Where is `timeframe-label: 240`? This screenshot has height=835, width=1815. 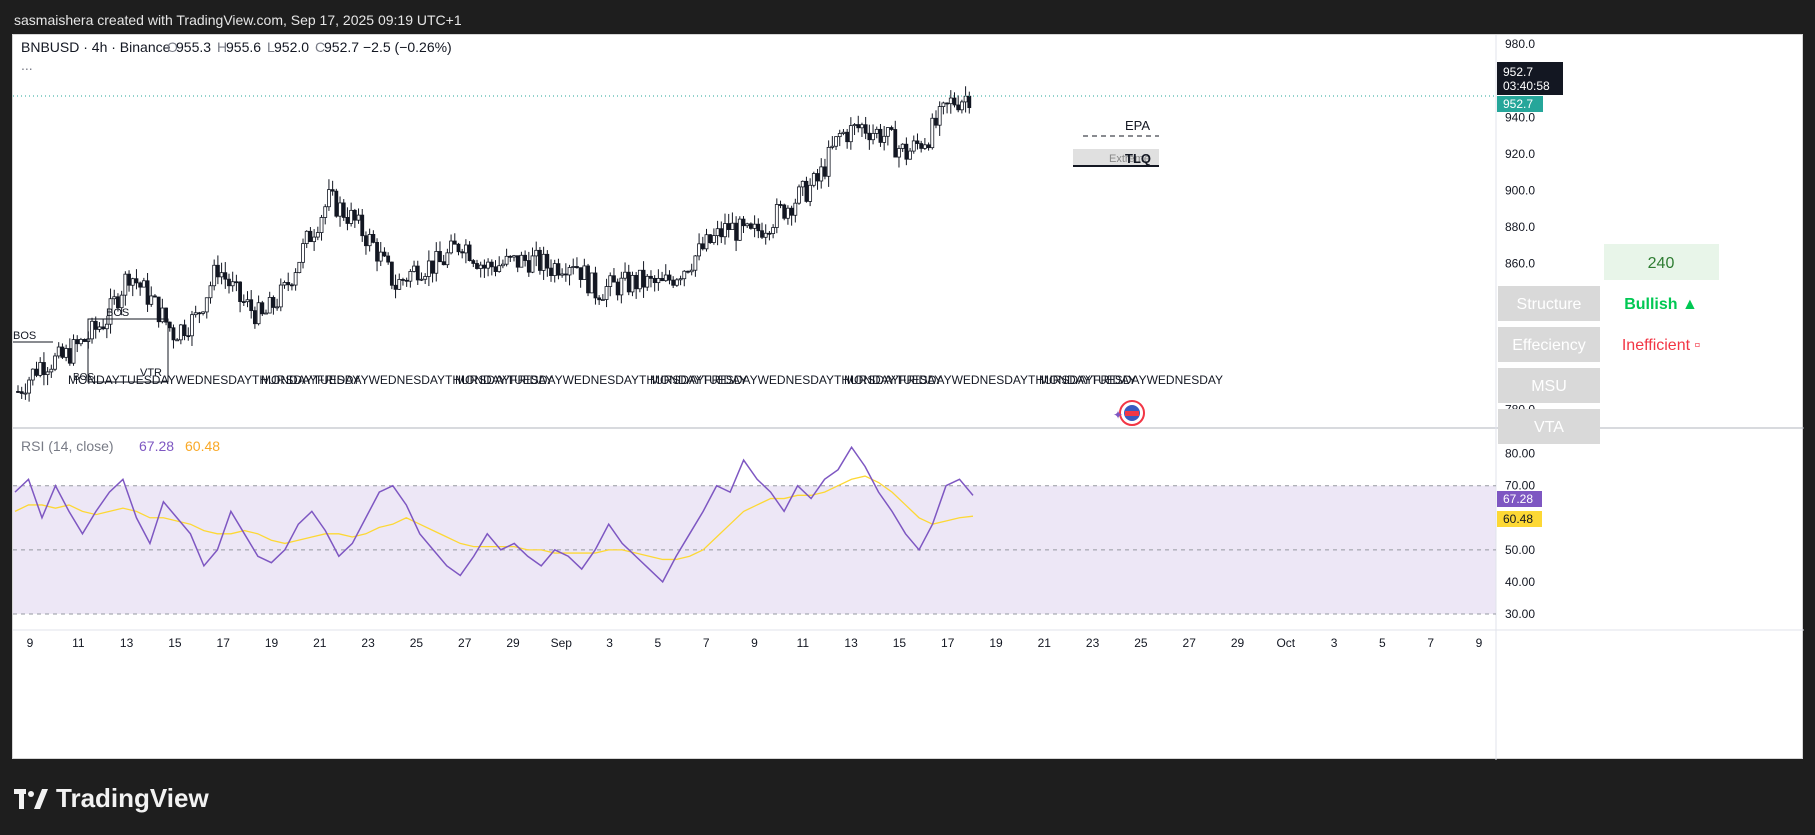 timeframe-label: 240 is located at coordinates (1661, 263).